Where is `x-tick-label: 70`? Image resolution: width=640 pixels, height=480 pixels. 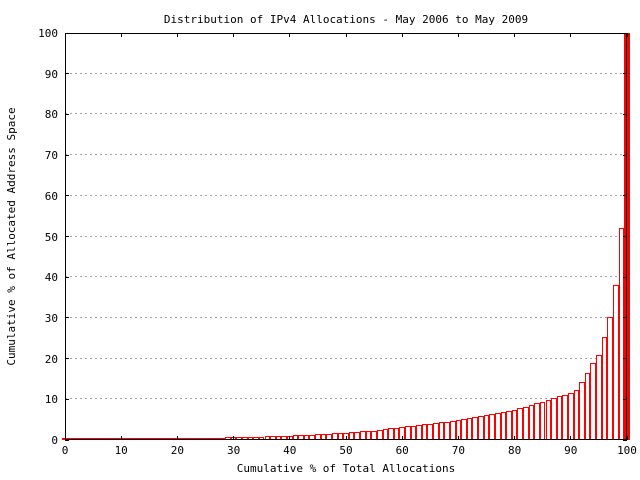 x-tick-label: 70 is located at coordinates (458, 450).